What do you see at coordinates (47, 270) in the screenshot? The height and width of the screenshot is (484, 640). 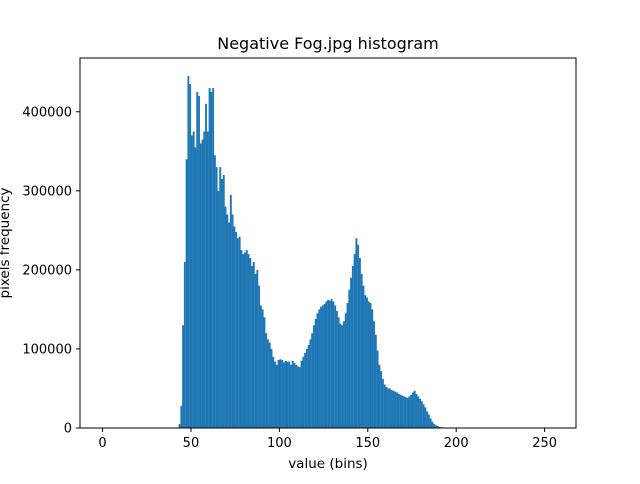 I see `y-tick-label: 200000` at bounding box center [47, 270].